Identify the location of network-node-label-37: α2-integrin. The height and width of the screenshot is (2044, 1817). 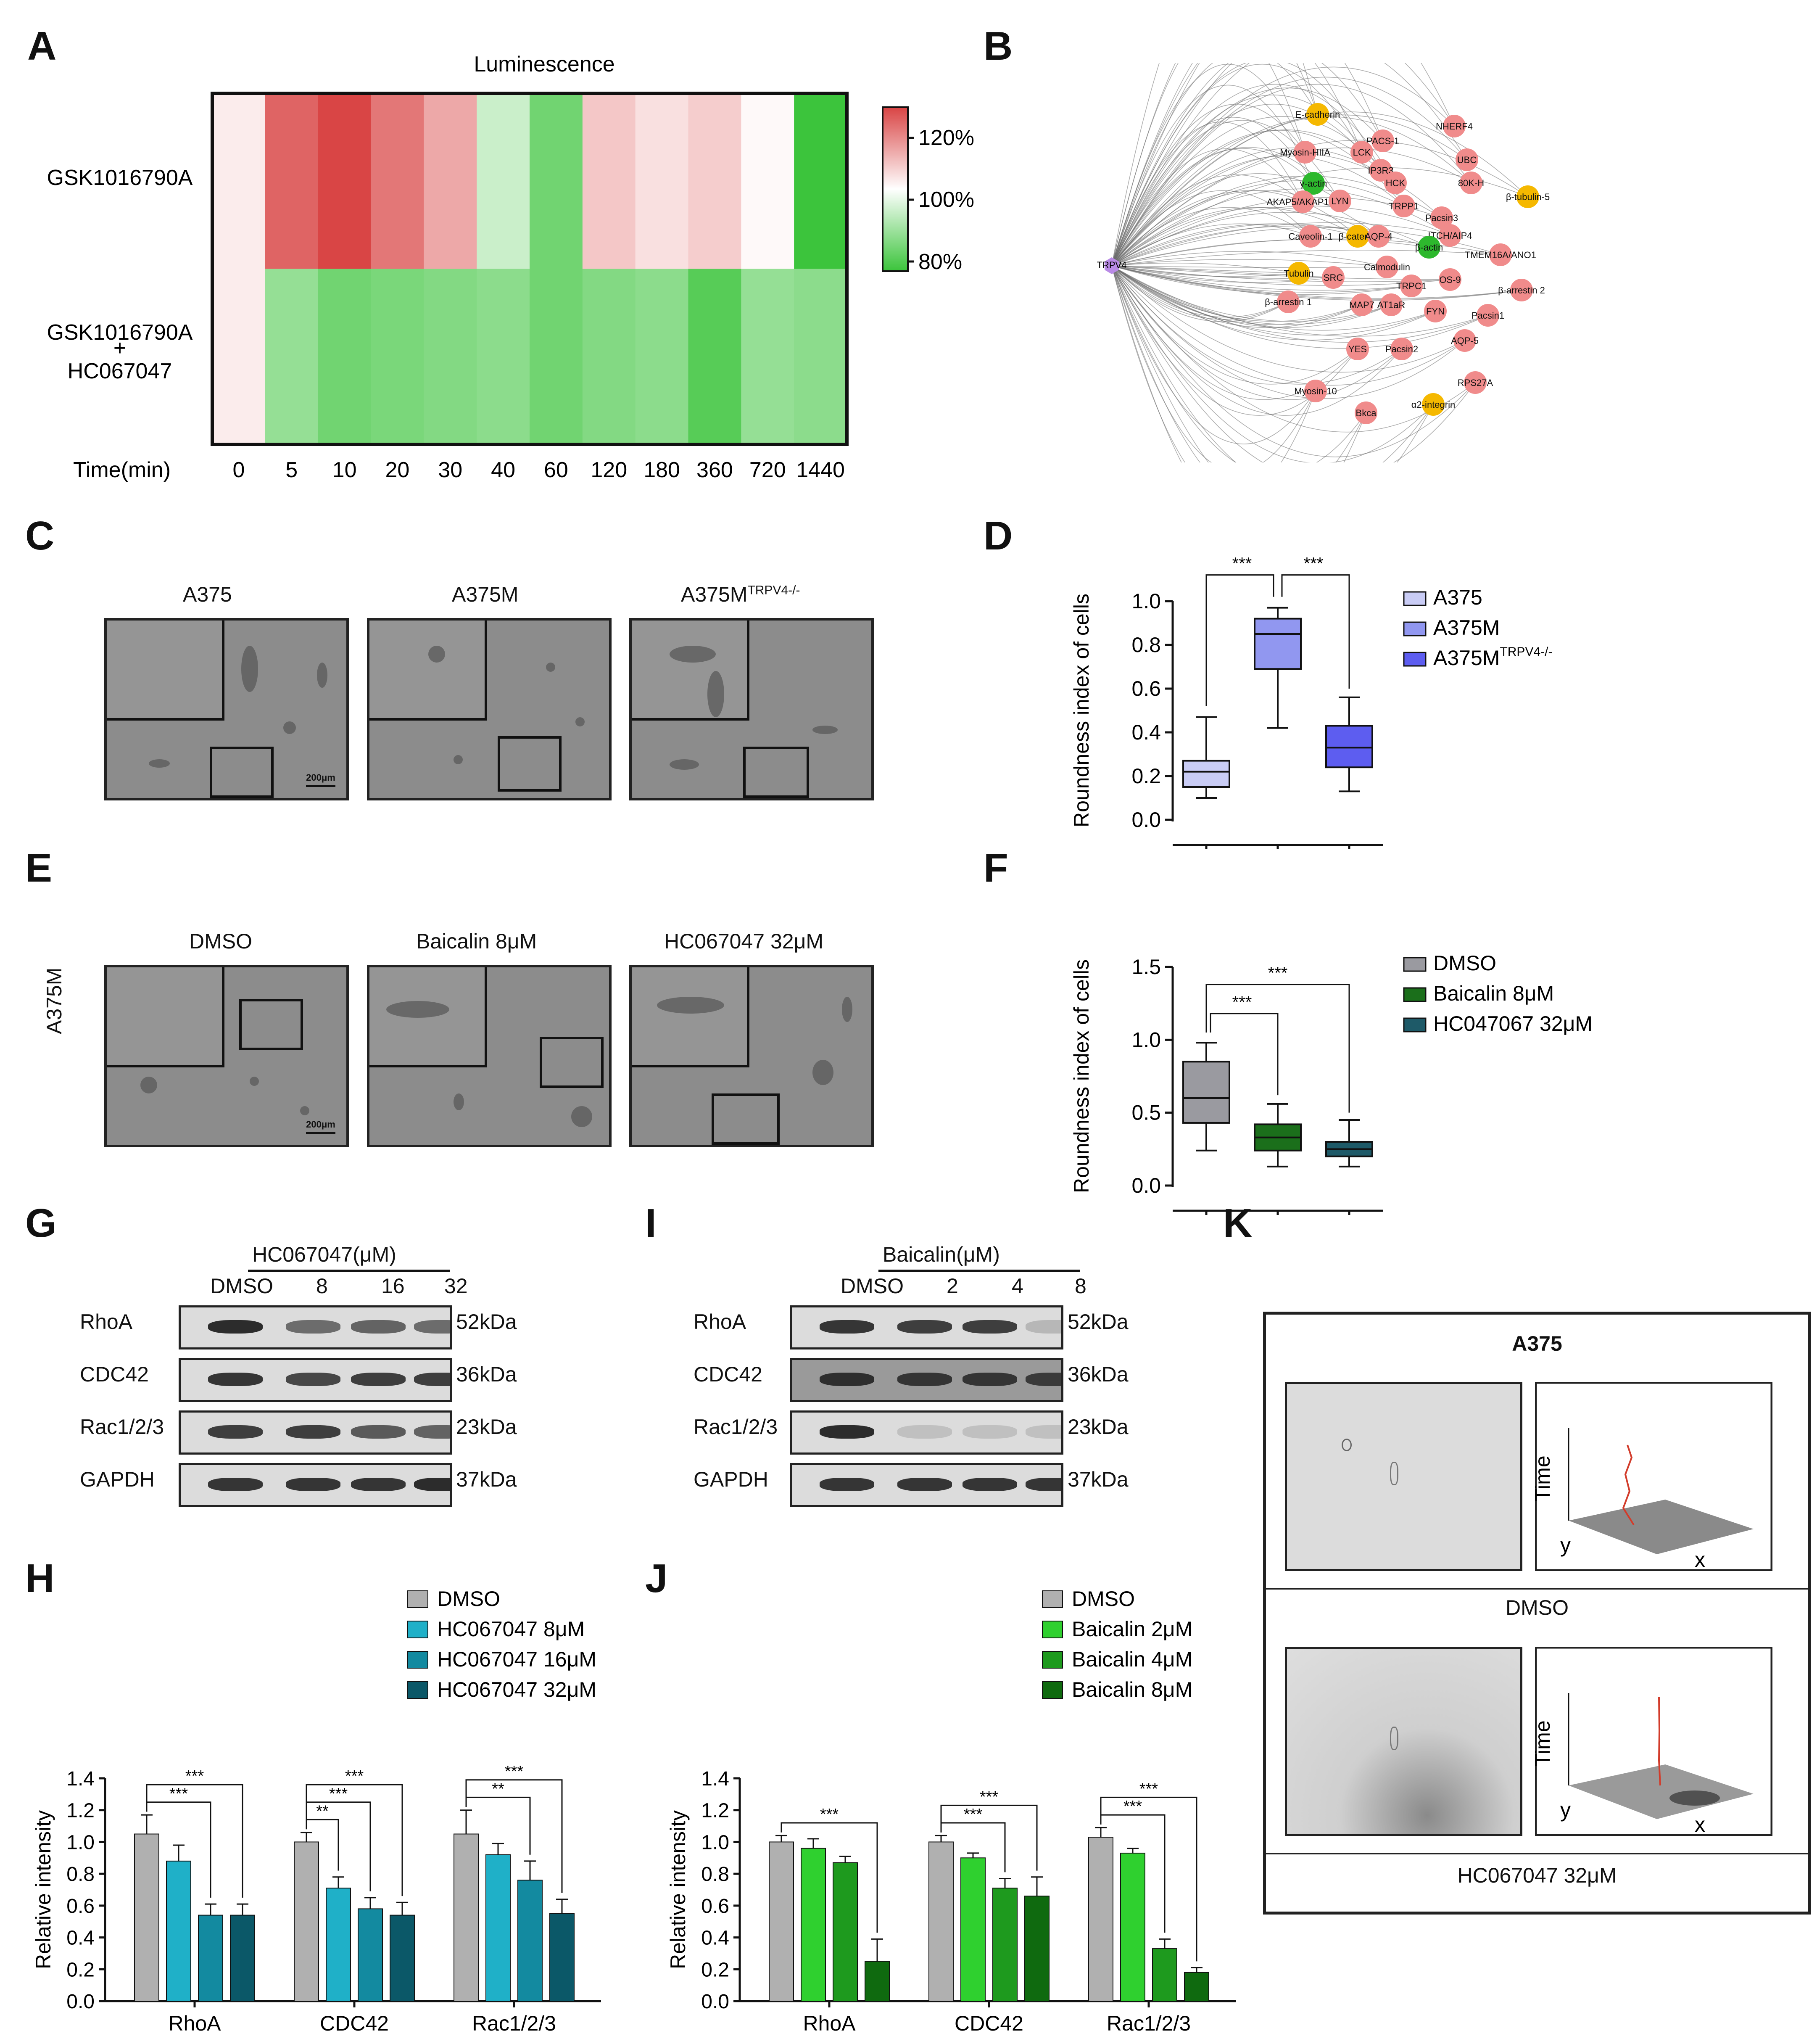
(1433, 404).